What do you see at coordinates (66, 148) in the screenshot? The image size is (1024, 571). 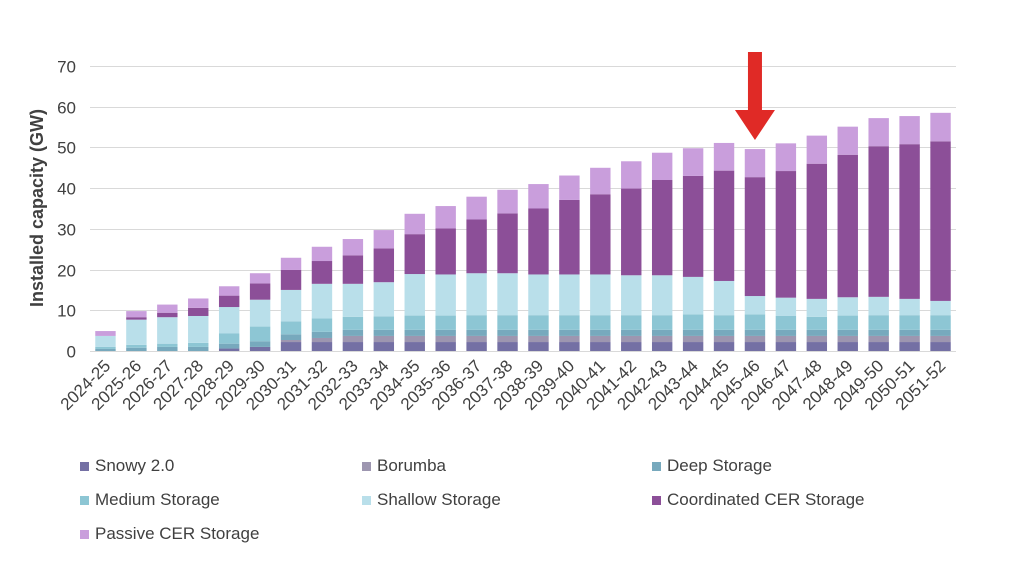 I see `y-tick-label: 50` at bounding box center [66, 148].